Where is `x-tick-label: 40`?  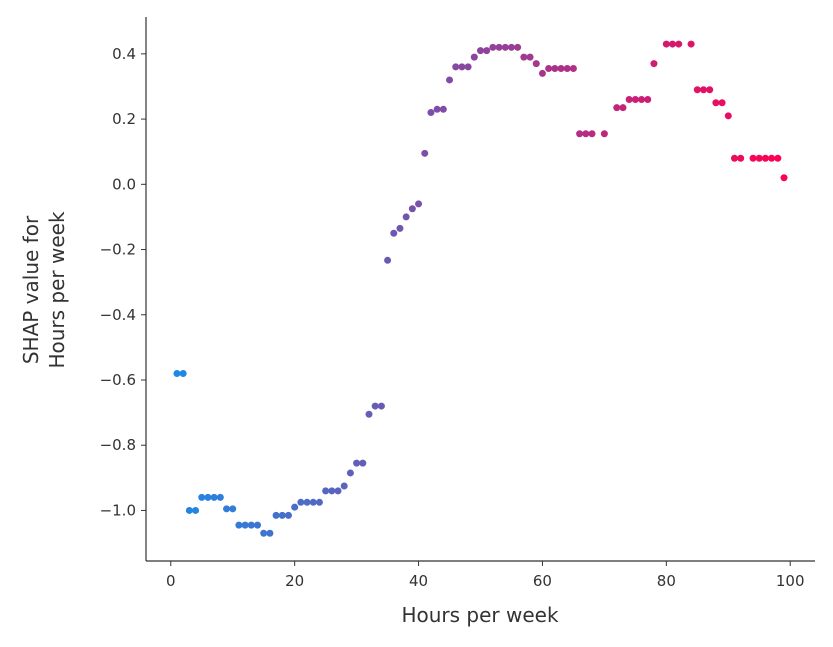 x-tick-label: 40 is located at coordinates (418, 581).